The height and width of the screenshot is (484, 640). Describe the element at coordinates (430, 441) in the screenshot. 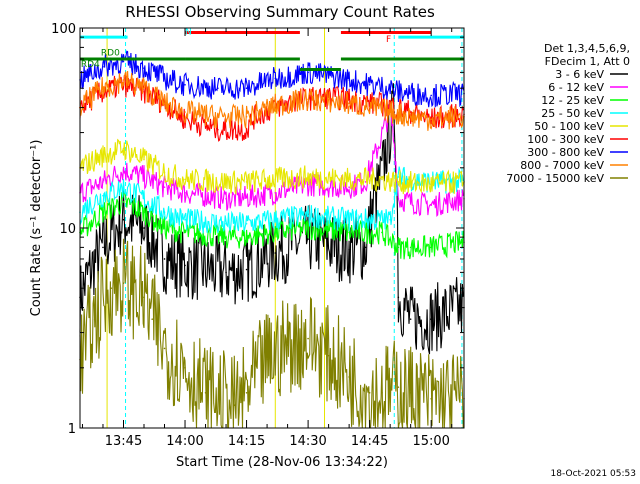

I see `x-tick-label: 15:00` at that location.